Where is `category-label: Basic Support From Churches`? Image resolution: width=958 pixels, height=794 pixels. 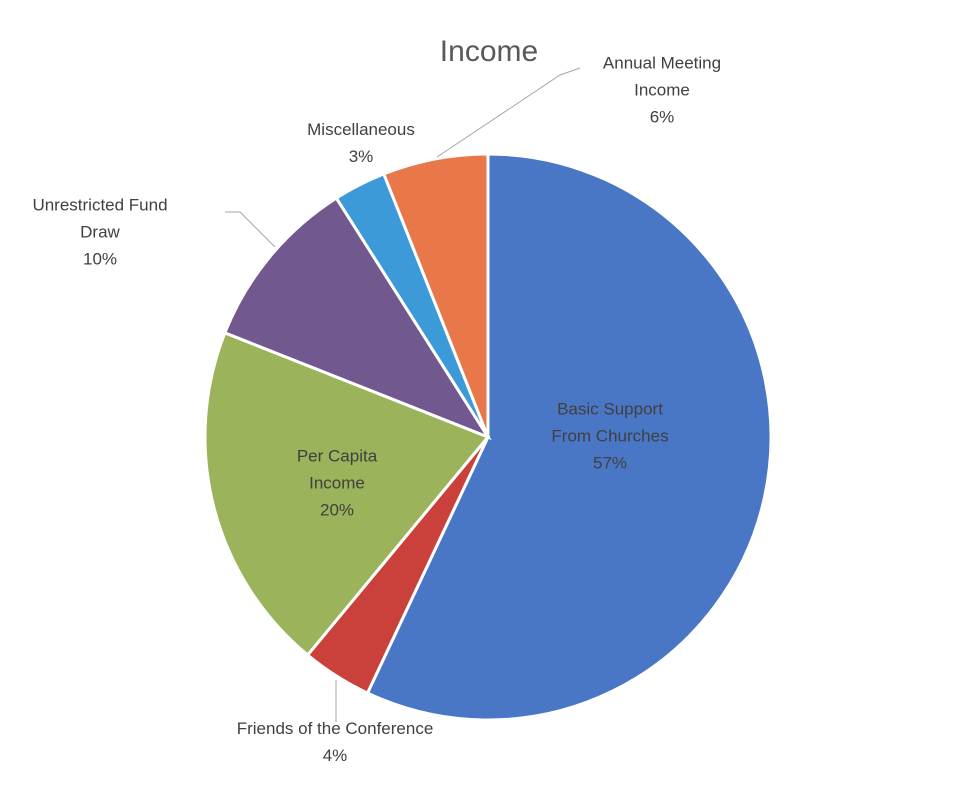 category-label: Basic Support From Churches is located at coordinates (610, 422).